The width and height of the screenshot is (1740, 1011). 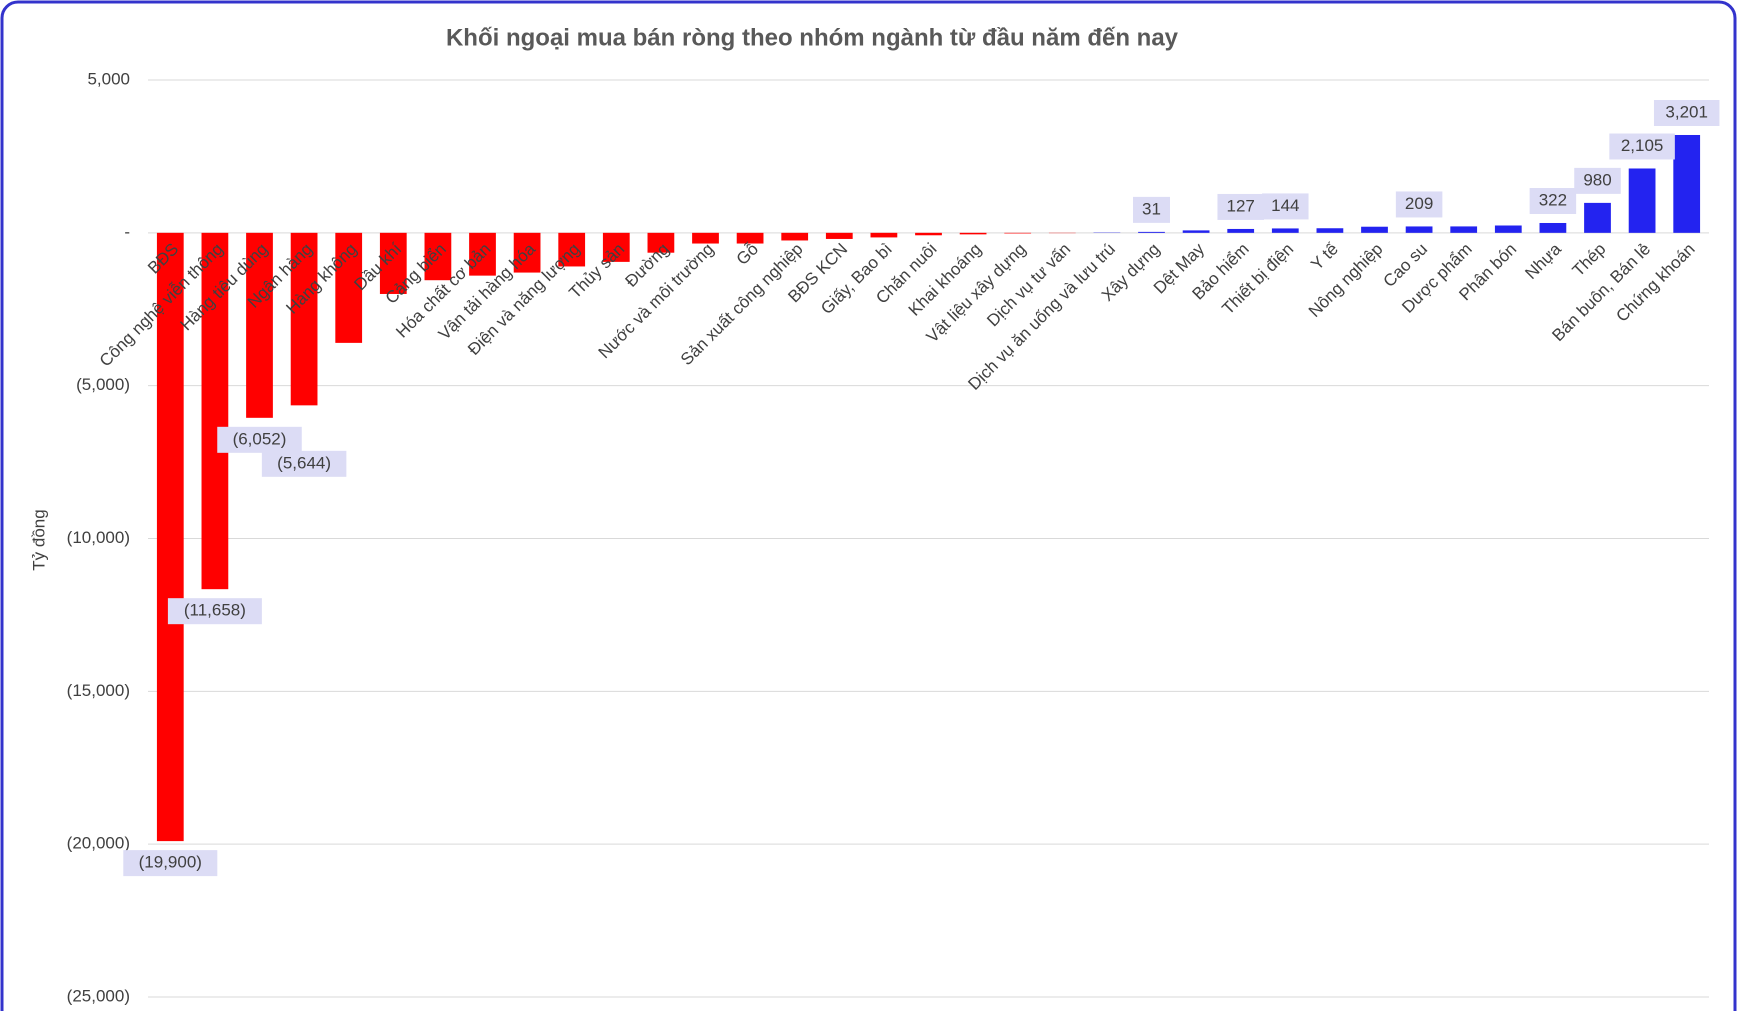 What do you see at coordinates (1655, 282) in the screenshot?
I see `x-tick-label: Chứng khoán` at bounding box center [1655, 282].